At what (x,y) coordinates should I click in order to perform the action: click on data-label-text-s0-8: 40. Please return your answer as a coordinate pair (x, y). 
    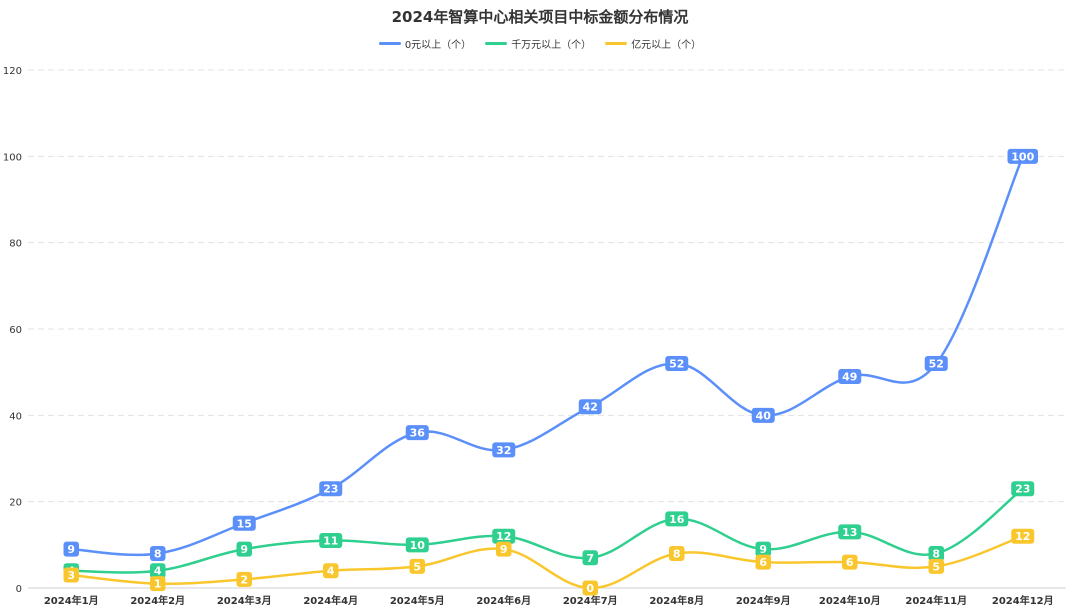
    Looking at the image, I should click on (764, 415).